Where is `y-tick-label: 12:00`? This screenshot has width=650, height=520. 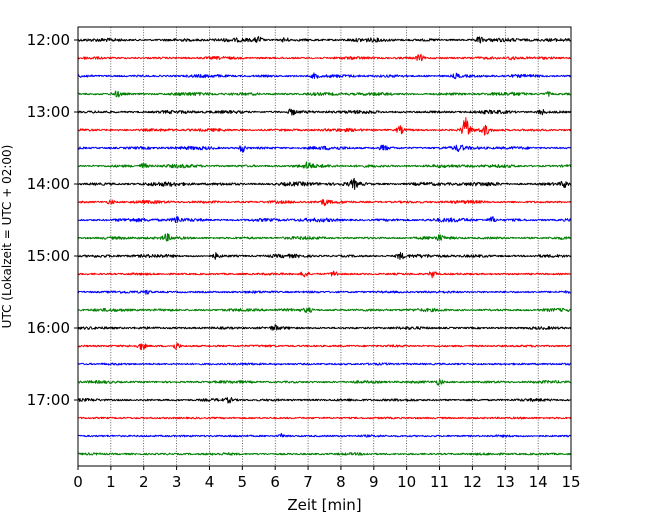 y-tick-label: 12:00 is located at coordinates (48, 40).